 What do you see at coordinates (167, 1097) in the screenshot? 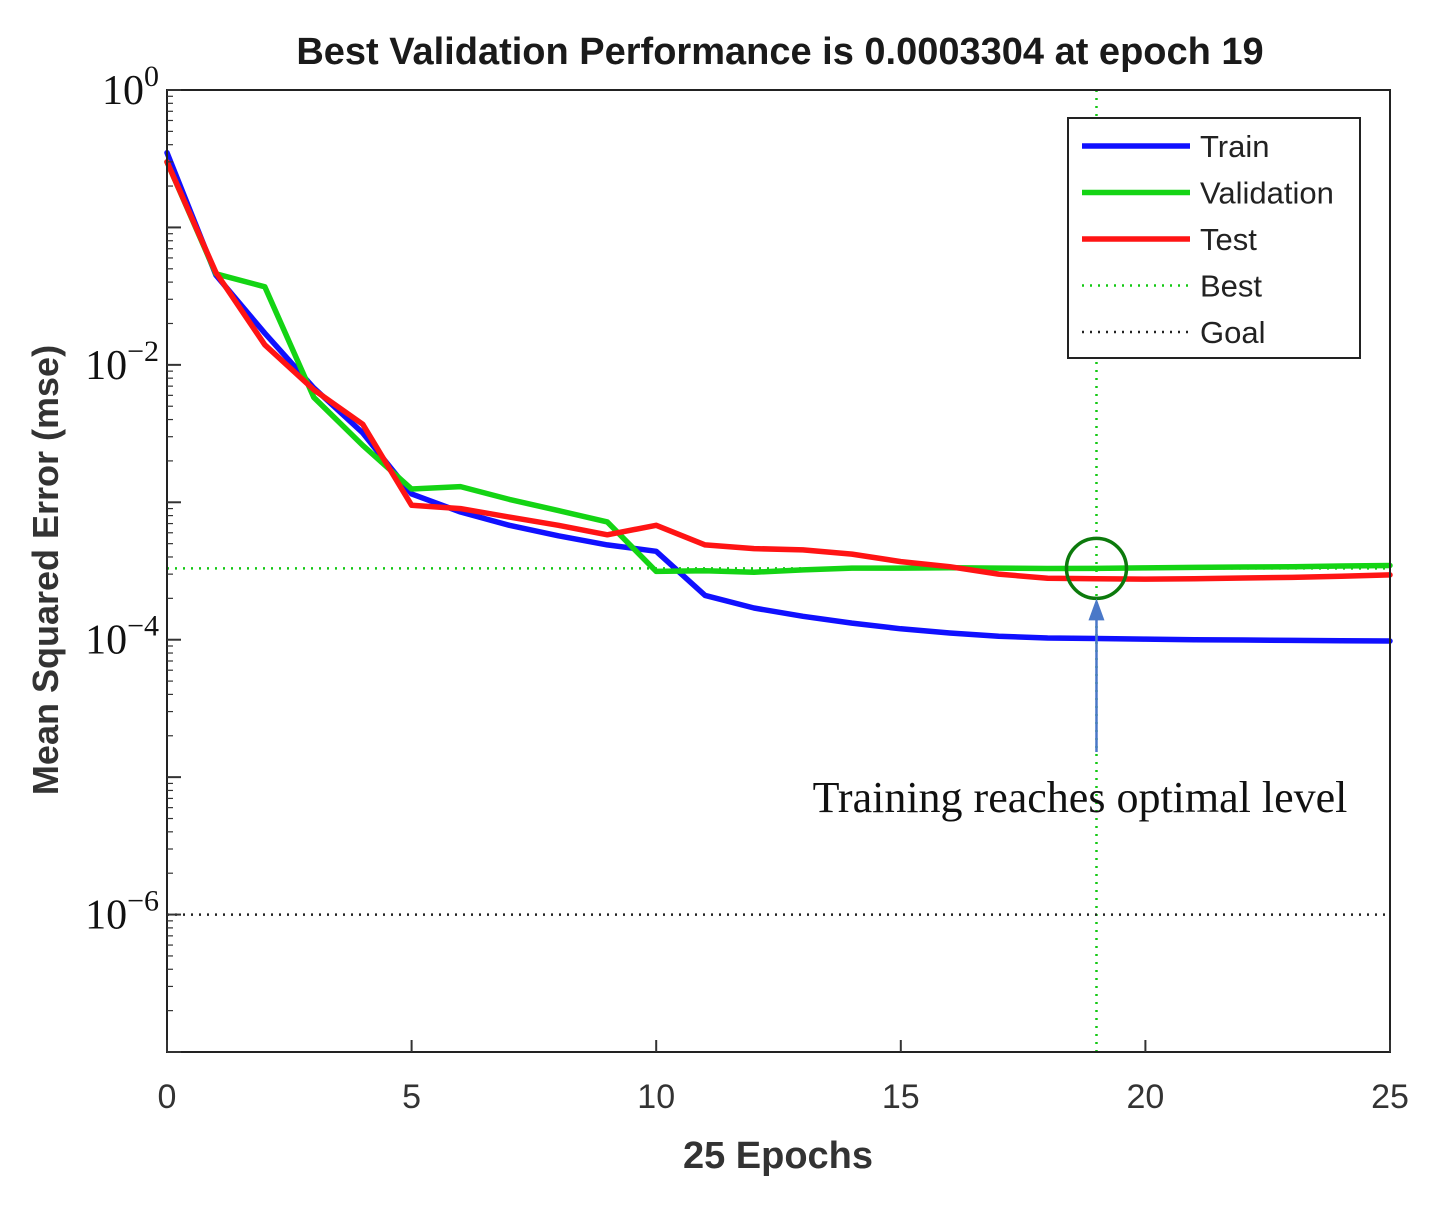
I see `x-tick-label: 0` at bounding box center [167, 1097].